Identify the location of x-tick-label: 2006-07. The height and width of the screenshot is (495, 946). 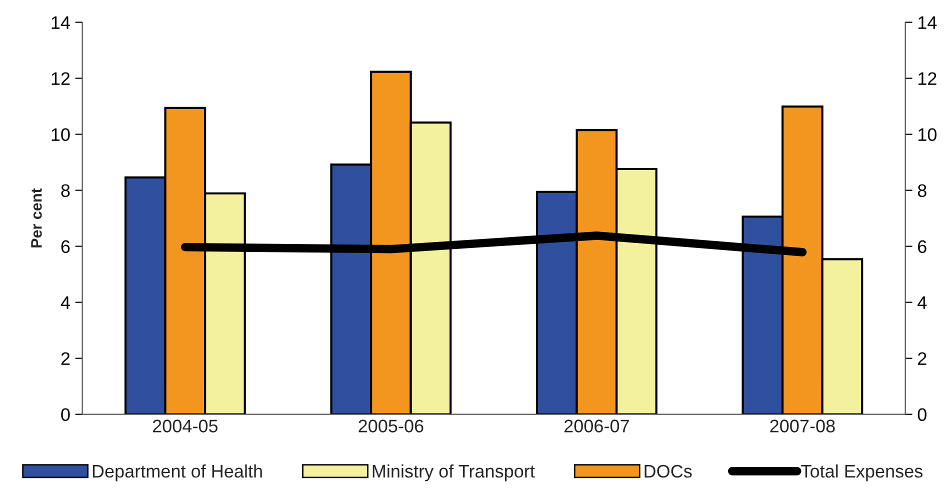
(596, 426).